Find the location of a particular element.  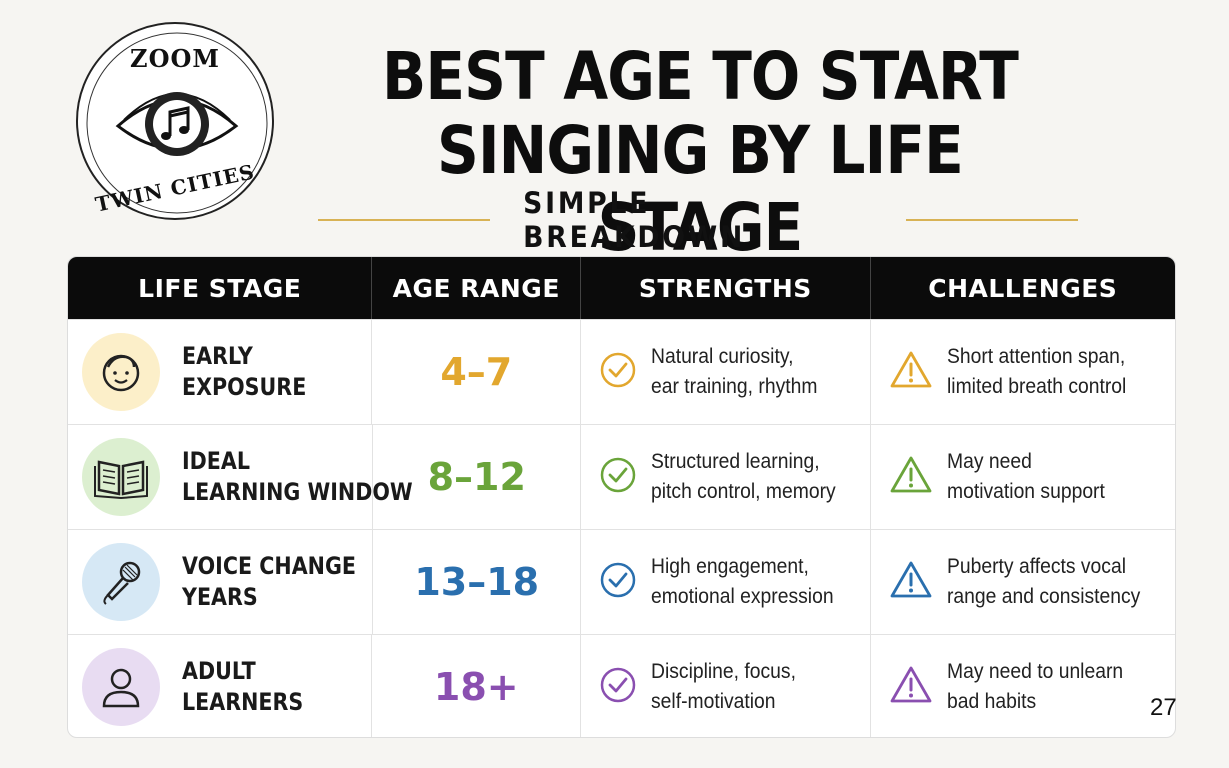

strengths-line-2: self-motivation is located at coordinates (713, 701).